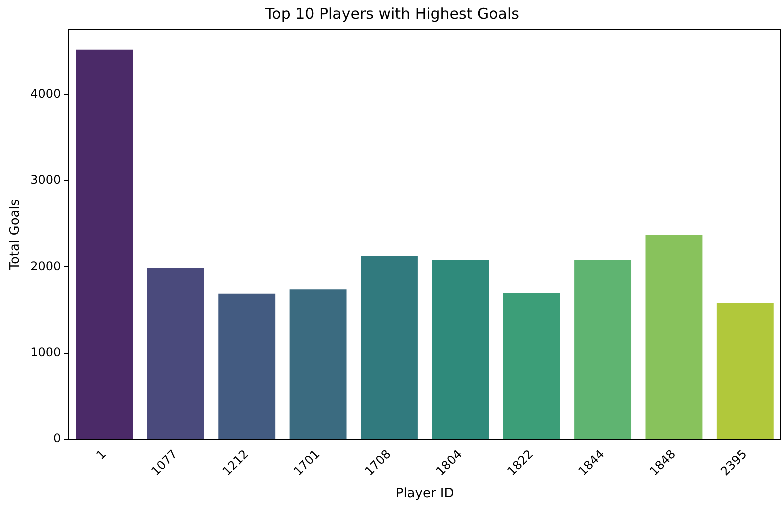  I want to click on x-tick-label: 1, so click(102, 454).